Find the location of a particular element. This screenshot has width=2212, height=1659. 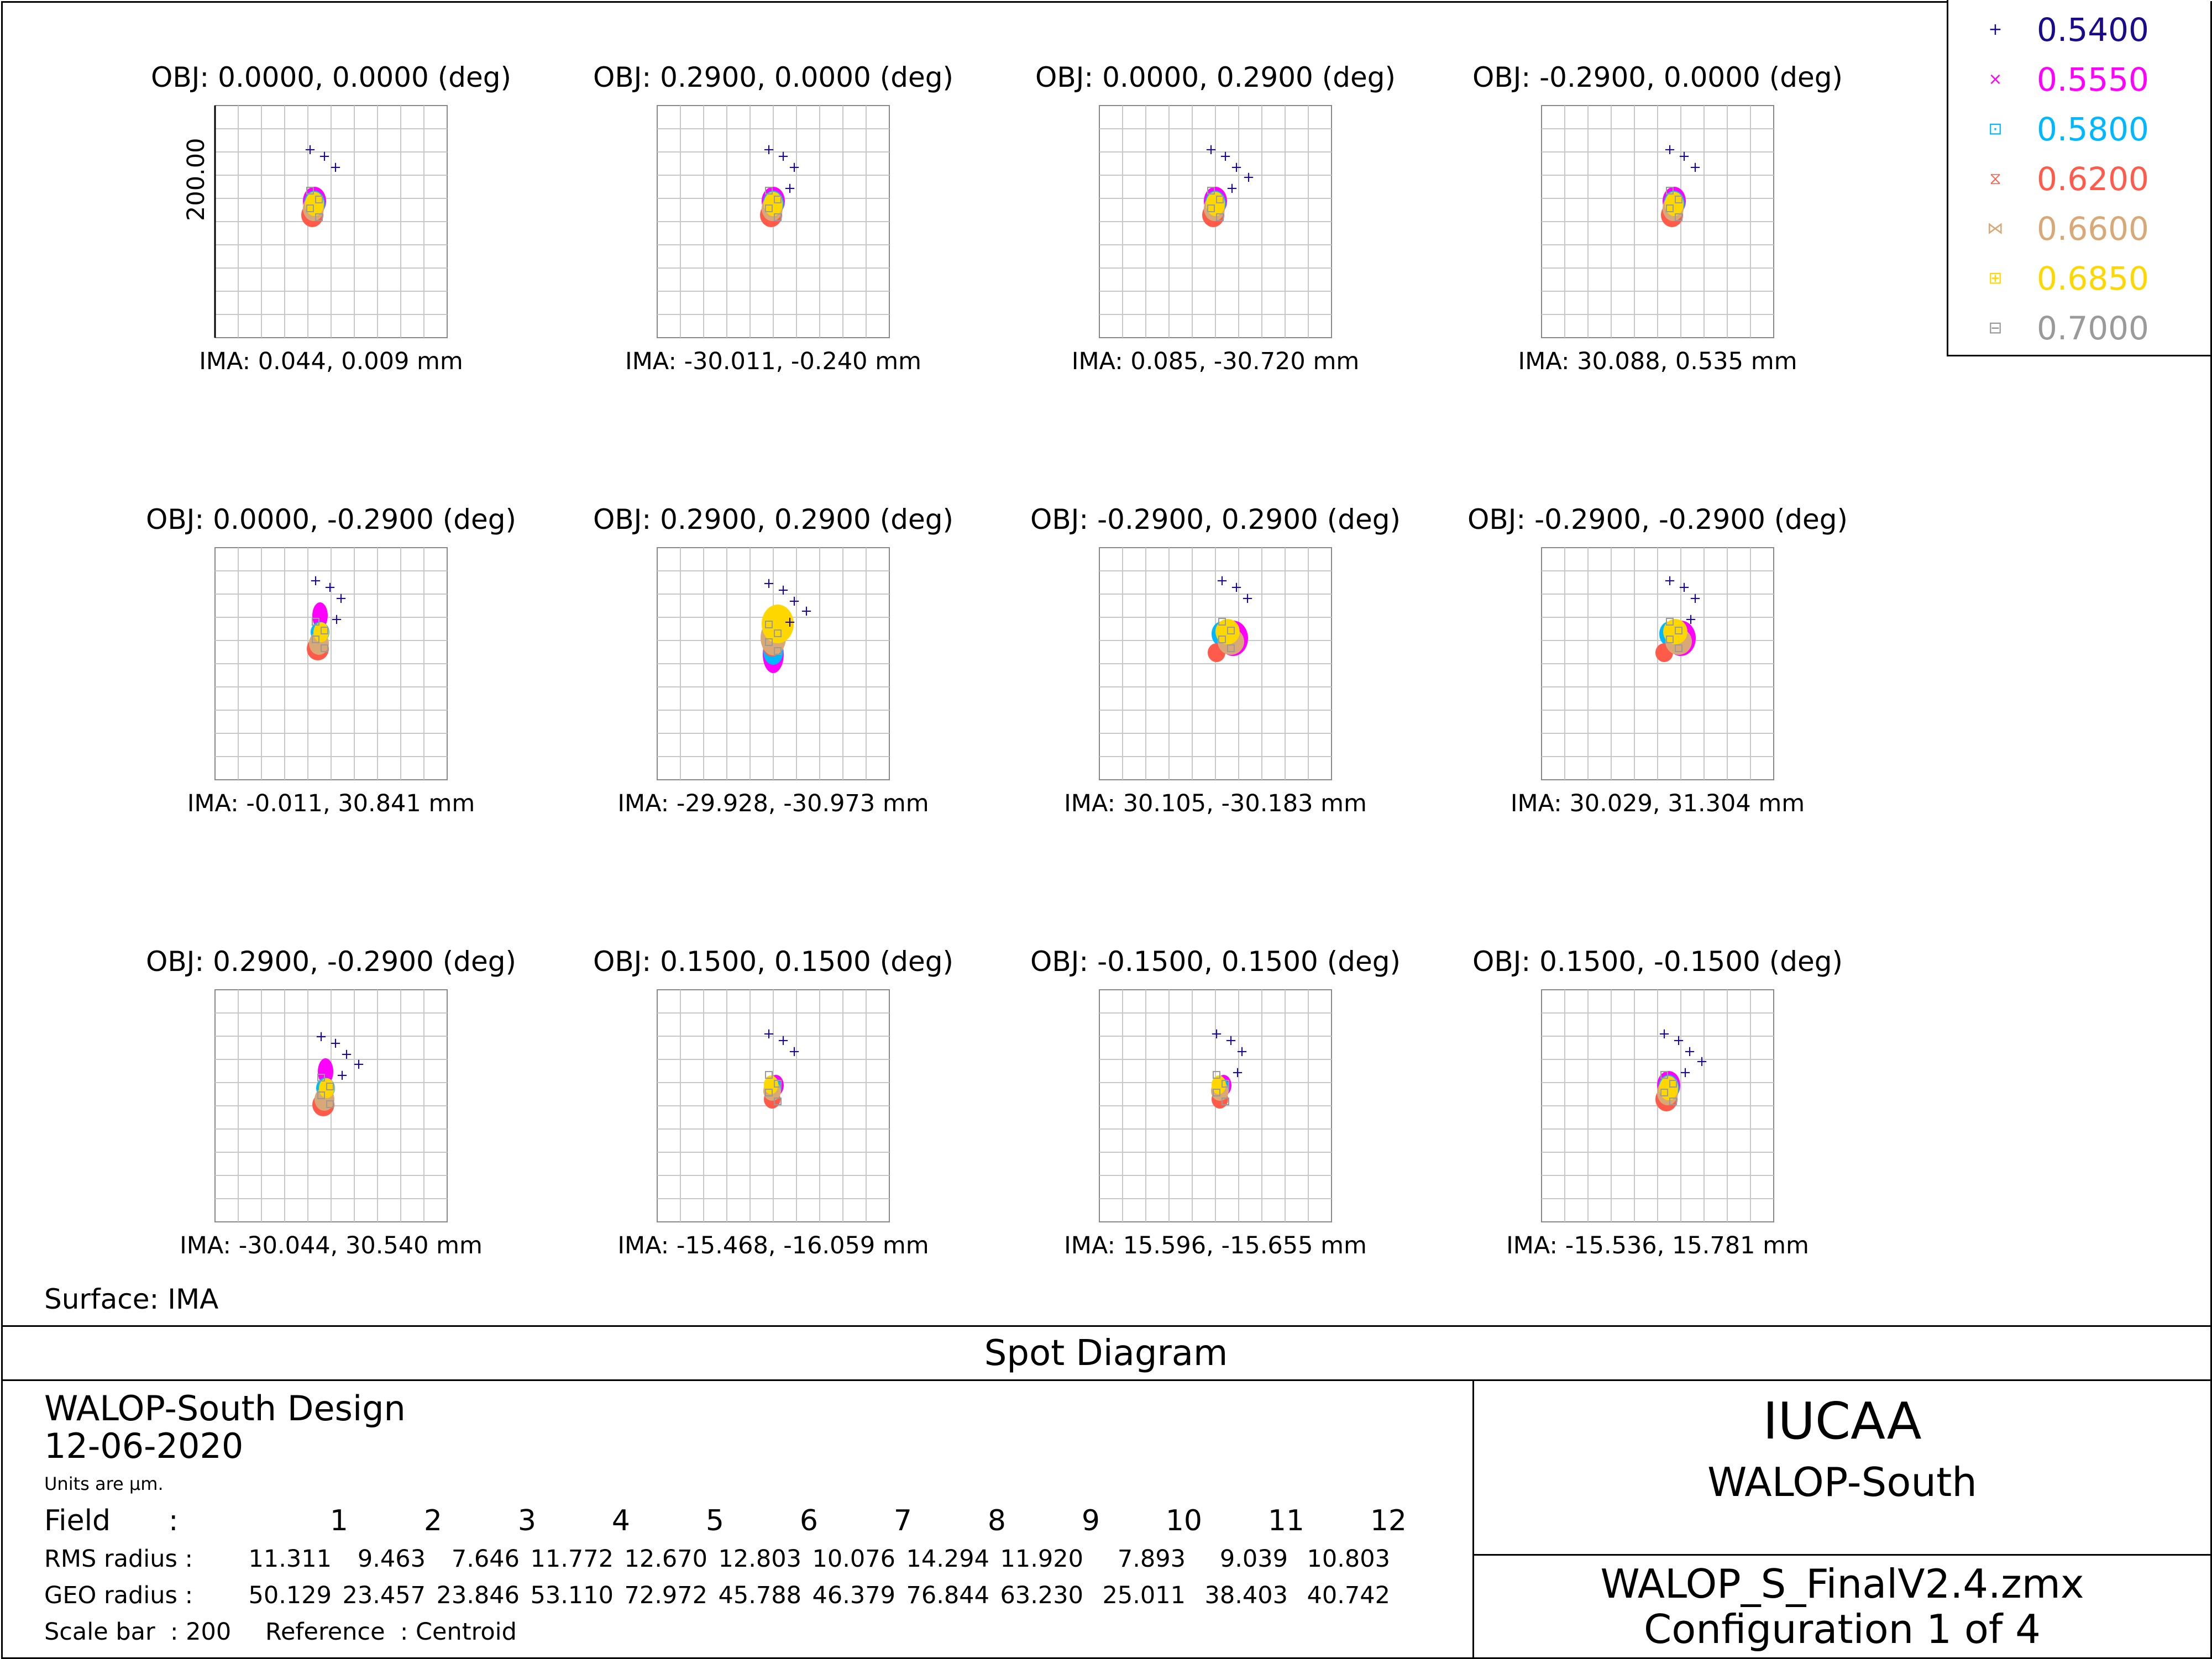

rms-value: 12.670 is located at coordinates (665, 1559).